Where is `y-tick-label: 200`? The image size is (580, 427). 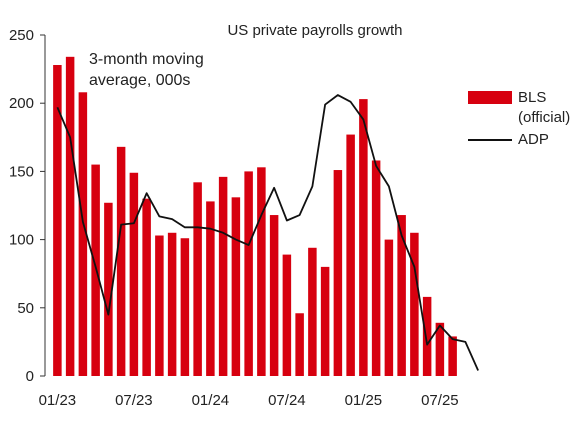
y-tick-label: 200 is located at coordinates (21, 103).